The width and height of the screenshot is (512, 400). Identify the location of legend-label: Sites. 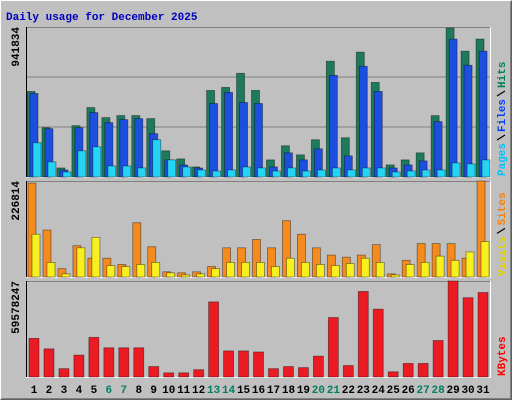
(503, 208).